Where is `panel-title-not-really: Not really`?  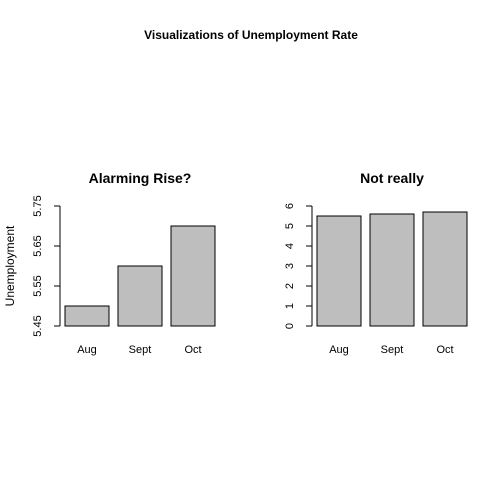 panel-title-not-really: Not really is located at coordinates (392, 178).